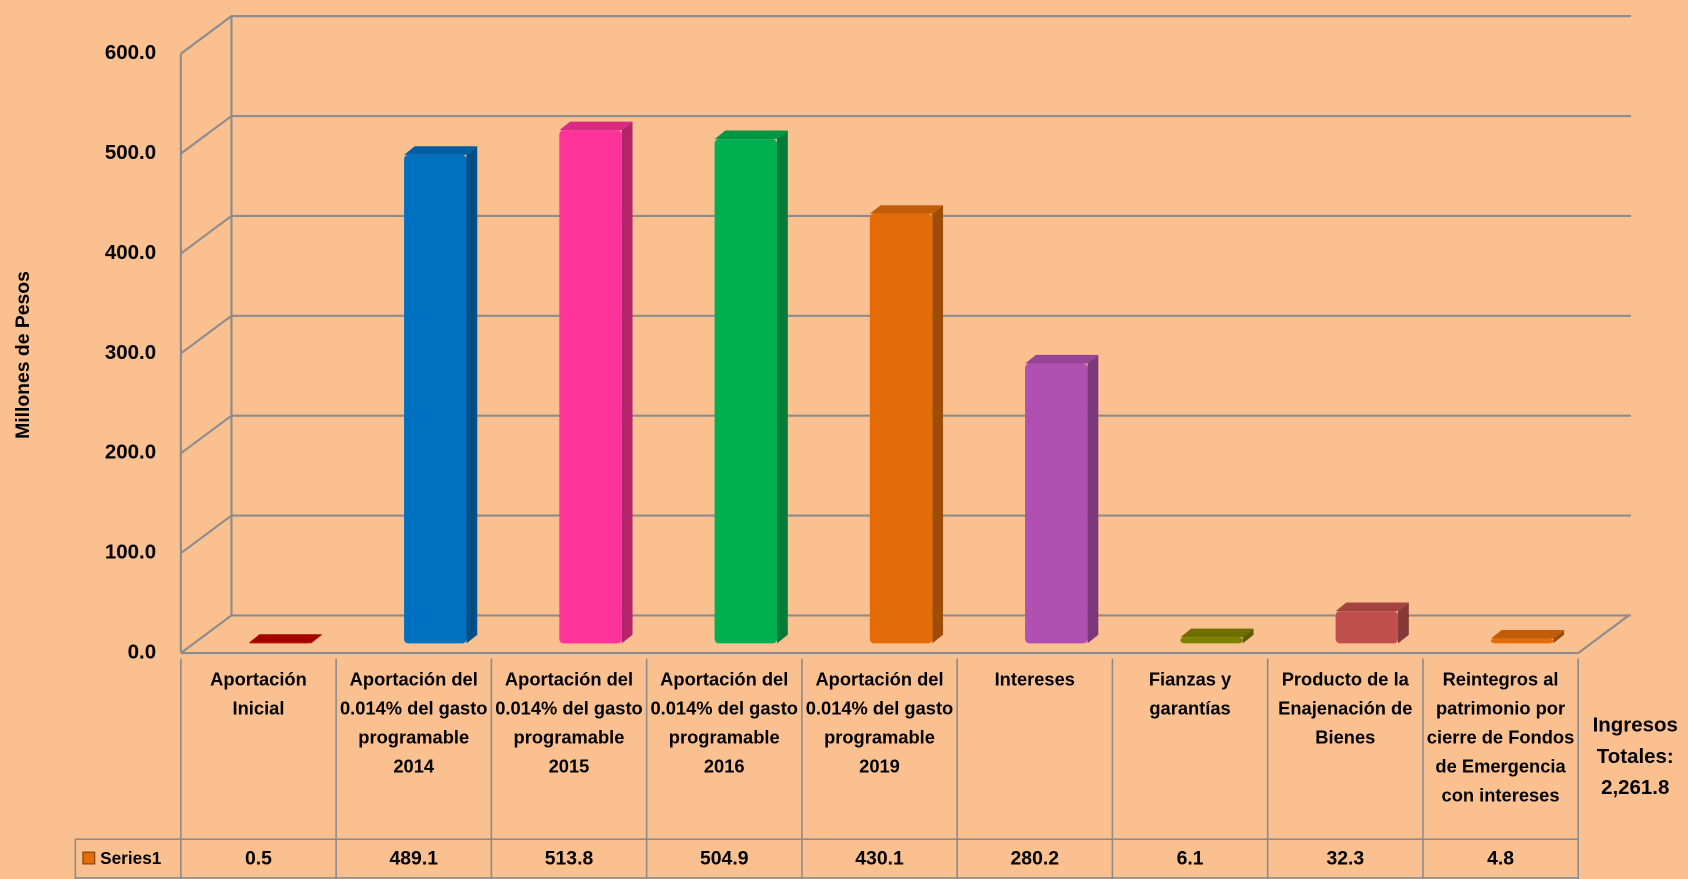 The width and height of the screenshot is (1688, 879). I want to click on y-tick-label: 300.0, so click(130, 352).